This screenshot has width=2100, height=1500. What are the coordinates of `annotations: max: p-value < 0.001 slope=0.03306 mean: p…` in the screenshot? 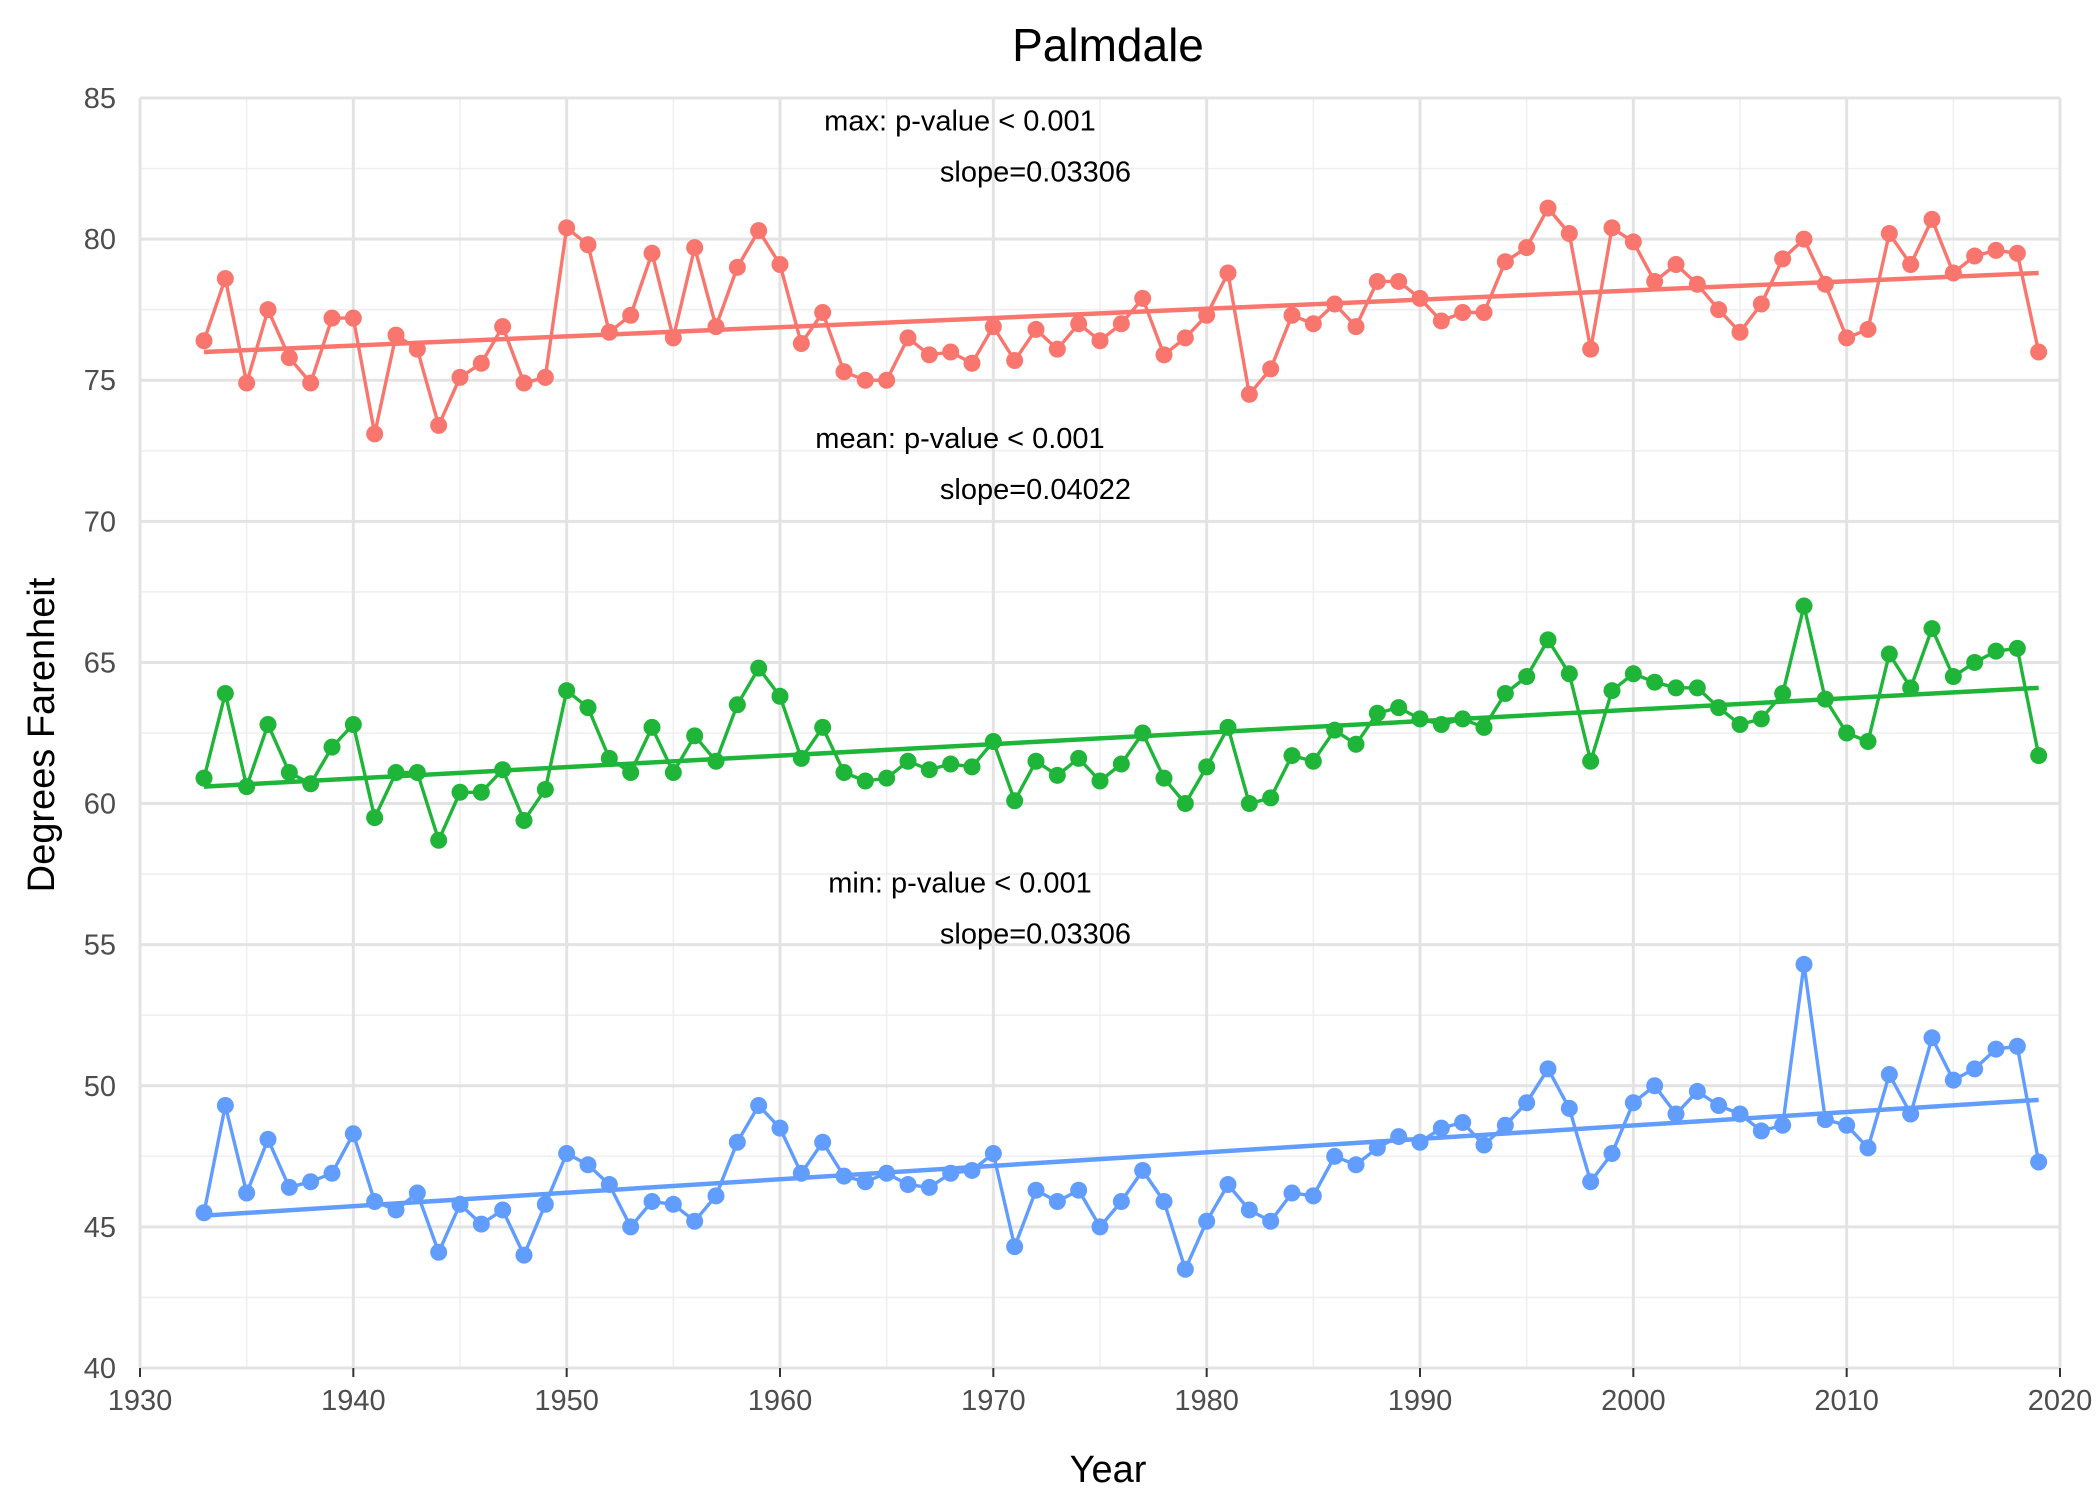 It's located at (973, 527).